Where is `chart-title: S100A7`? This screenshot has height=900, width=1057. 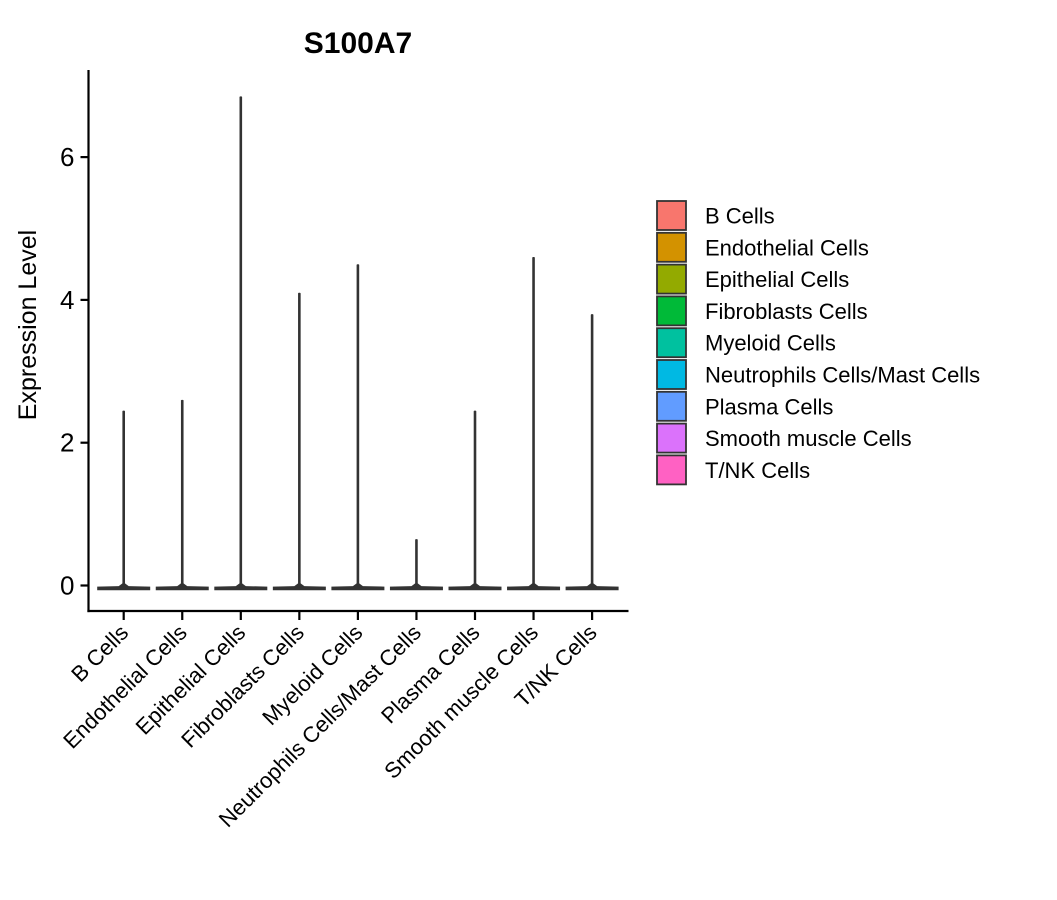 chart-title: S100A7 is located at coordinates (358, 43).